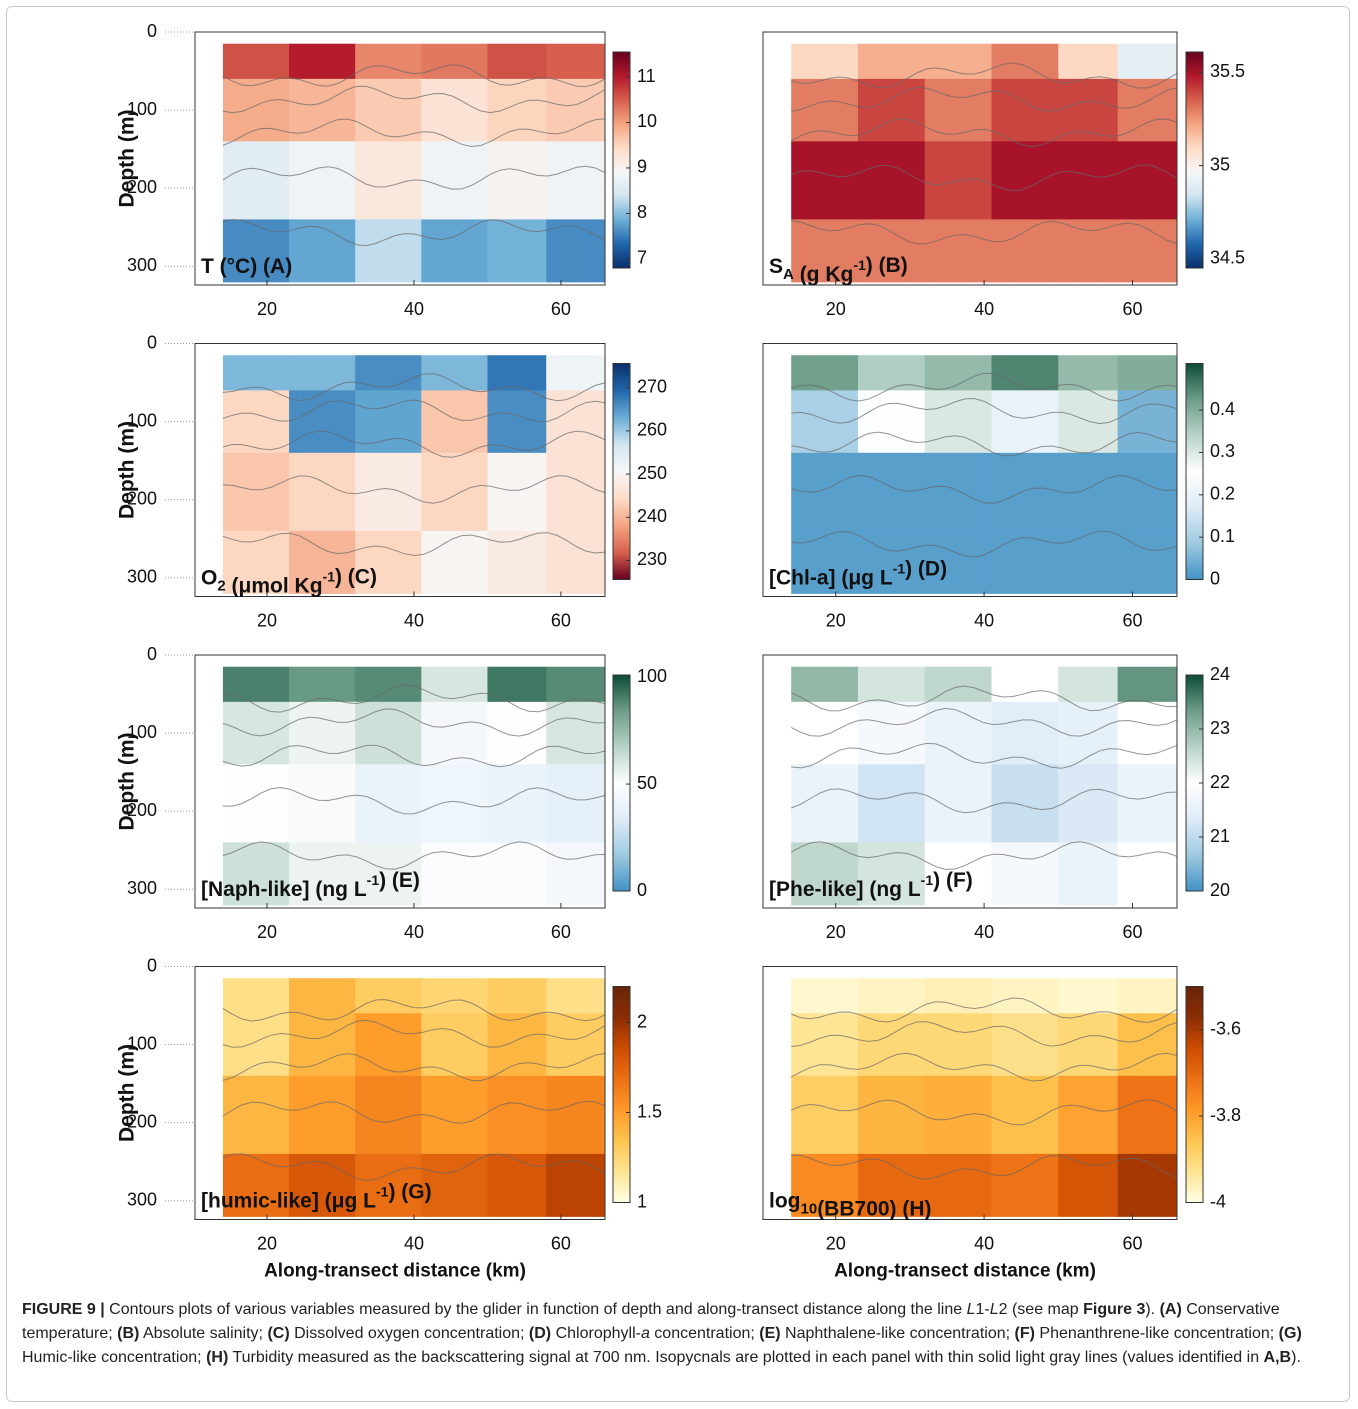 This screenshot has height=1409, width=1358. I want to click on colorbar-tick-label: 1, so click(642, 1201).